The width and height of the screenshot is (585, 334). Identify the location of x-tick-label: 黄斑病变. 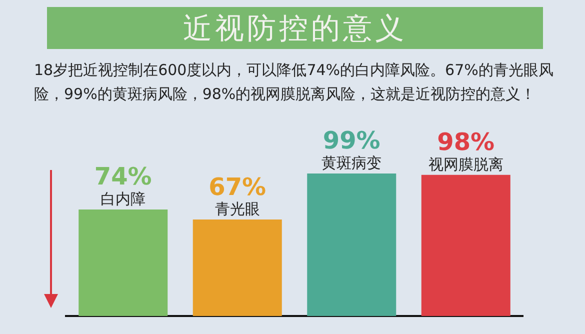
(352, 163).